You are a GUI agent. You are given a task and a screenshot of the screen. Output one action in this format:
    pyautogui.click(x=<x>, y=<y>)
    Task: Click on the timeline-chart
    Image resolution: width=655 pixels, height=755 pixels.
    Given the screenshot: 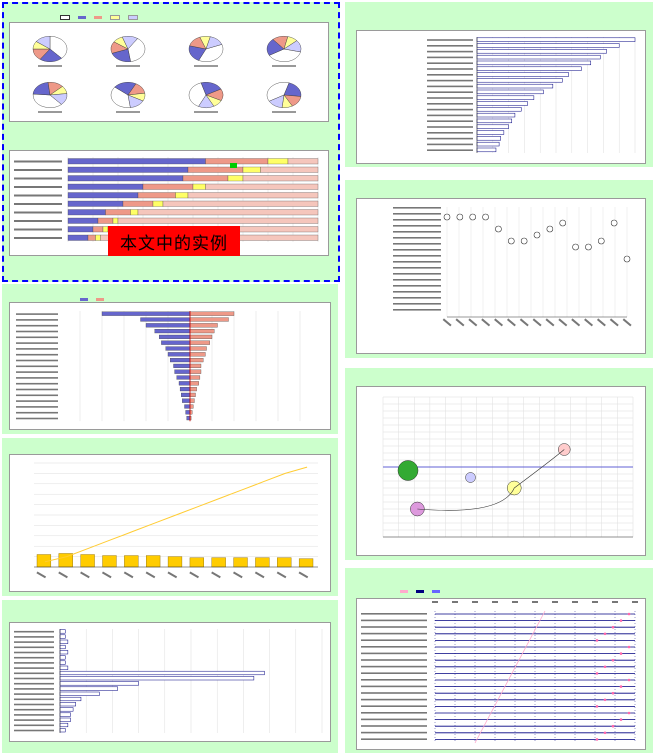 What is the action you would take?
    pyautogui.click(x=499, y=672)
    